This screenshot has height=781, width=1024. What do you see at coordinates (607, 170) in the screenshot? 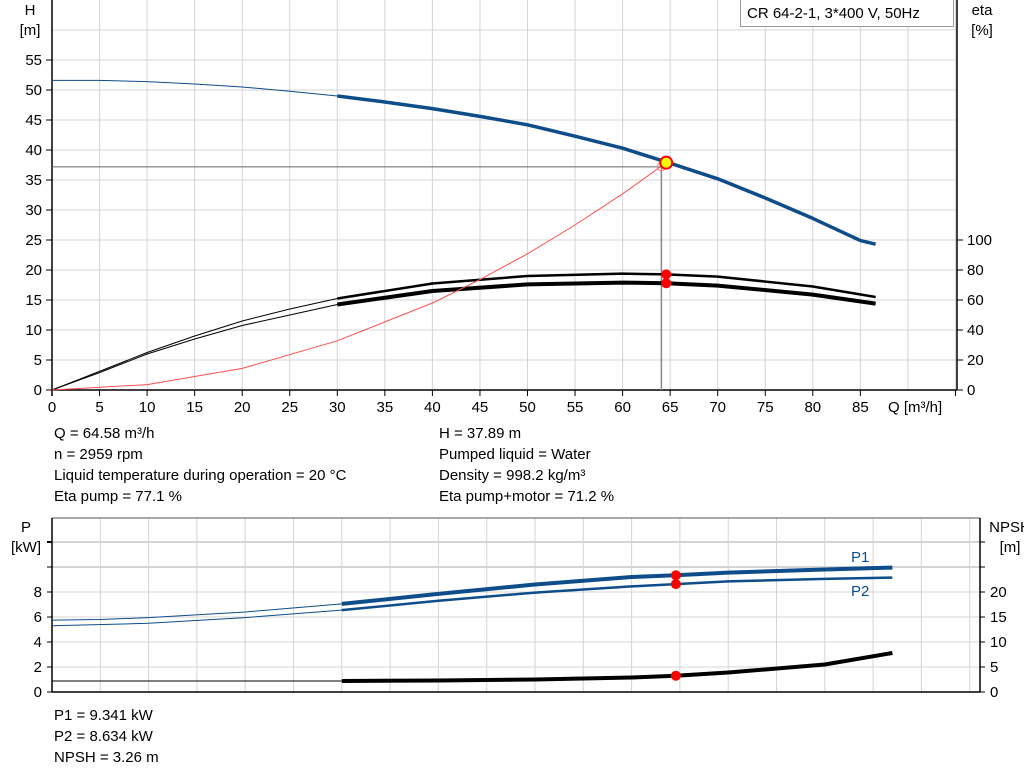
I see `curve-H` at bounding box center [607, 170].